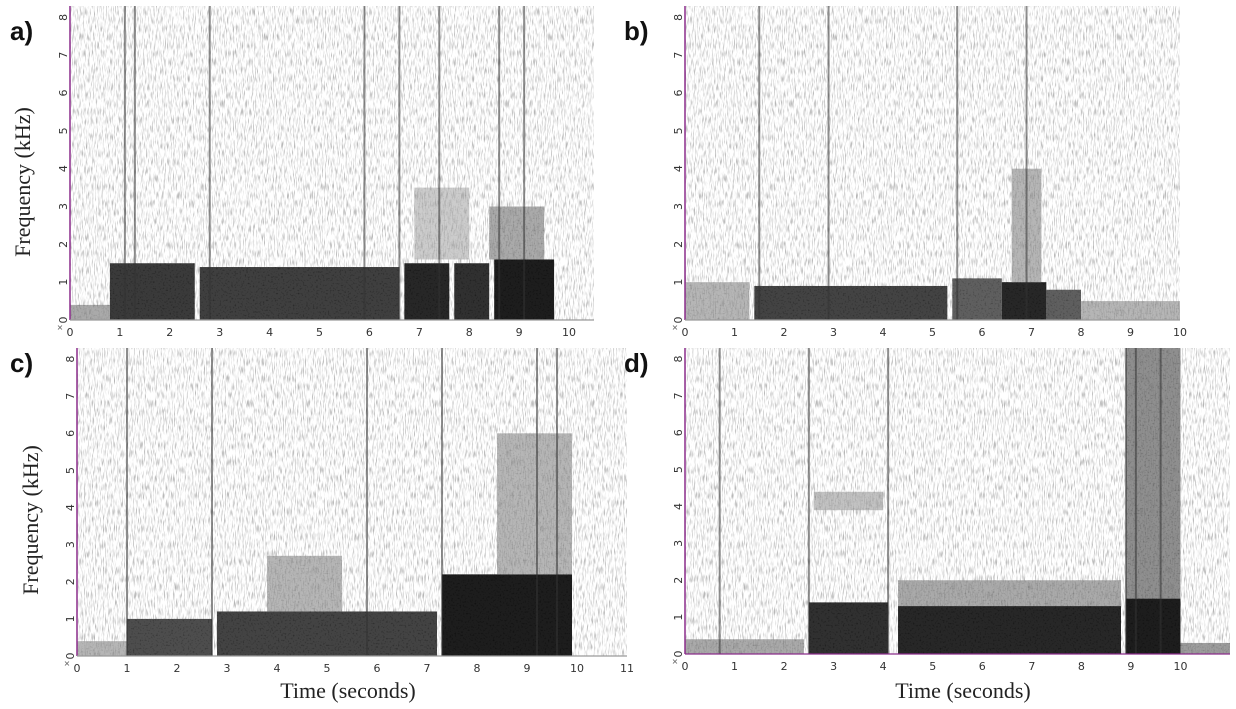 The height and width of the screenshot is (709, 1236). Describe the element at coordinates (636, 363) in the screenshot. I see `panel-label-d: d)` at that location.